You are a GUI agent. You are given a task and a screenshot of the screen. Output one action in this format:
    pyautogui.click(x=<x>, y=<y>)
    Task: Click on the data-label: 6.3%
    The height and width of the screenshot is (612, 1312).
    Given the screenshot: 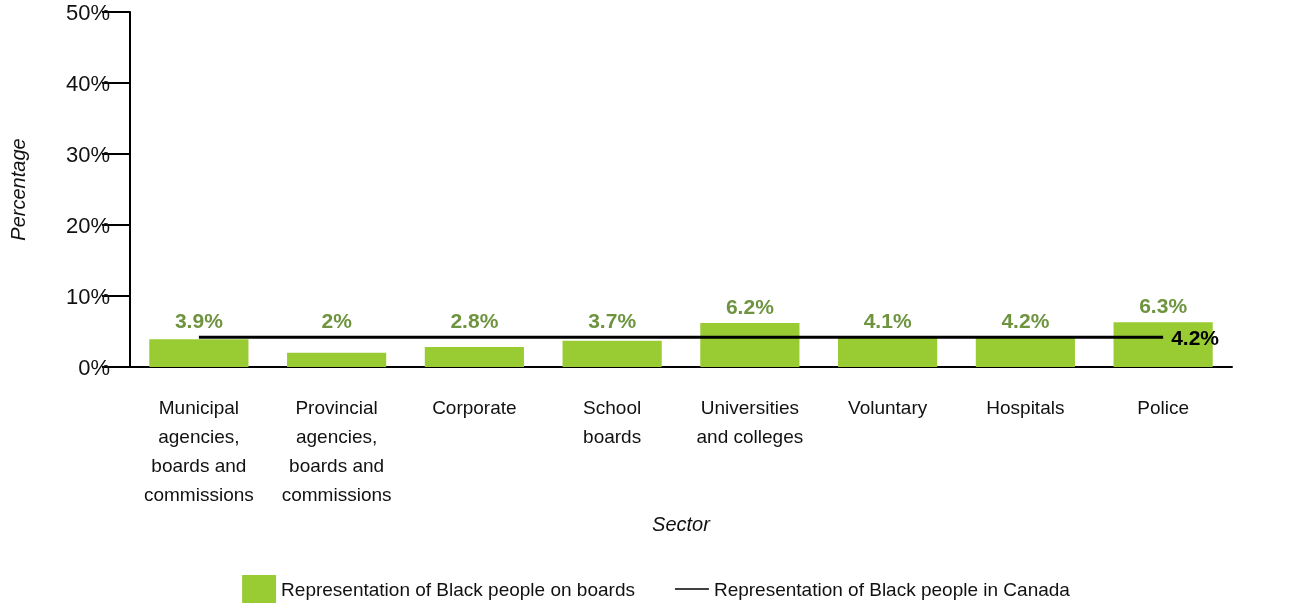 What is the action you would take?
    pyautogui.click(x=1163, y=306)
    